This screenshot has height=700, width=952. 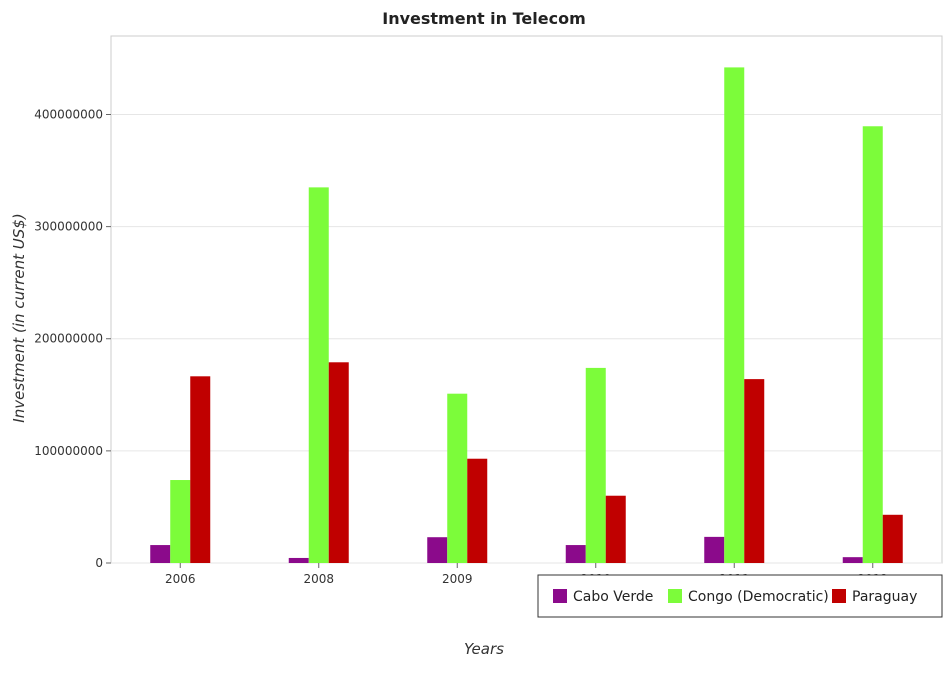 What do you see at coordinates (68, 114) in the screenshot?
I see `y-tick-label: 400000000` at bounding box center [68, 114].